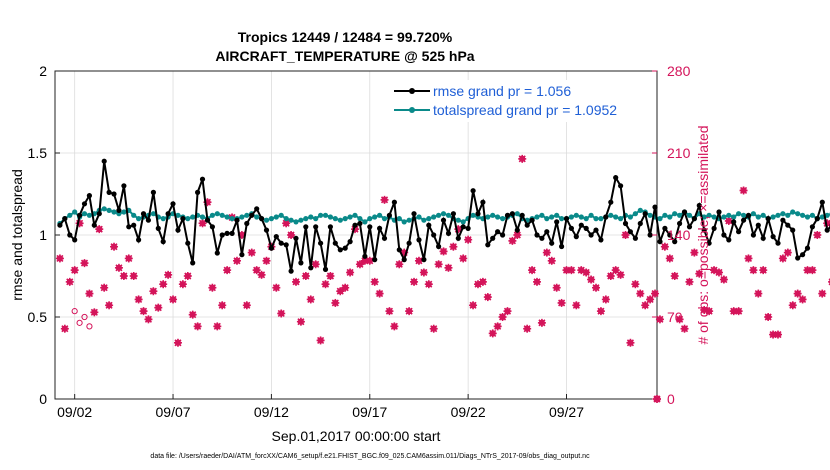  Describe the element at coordinates (17, 235) in the screenshot. I see `y-axis-label: rmse and totalspread` at that location.